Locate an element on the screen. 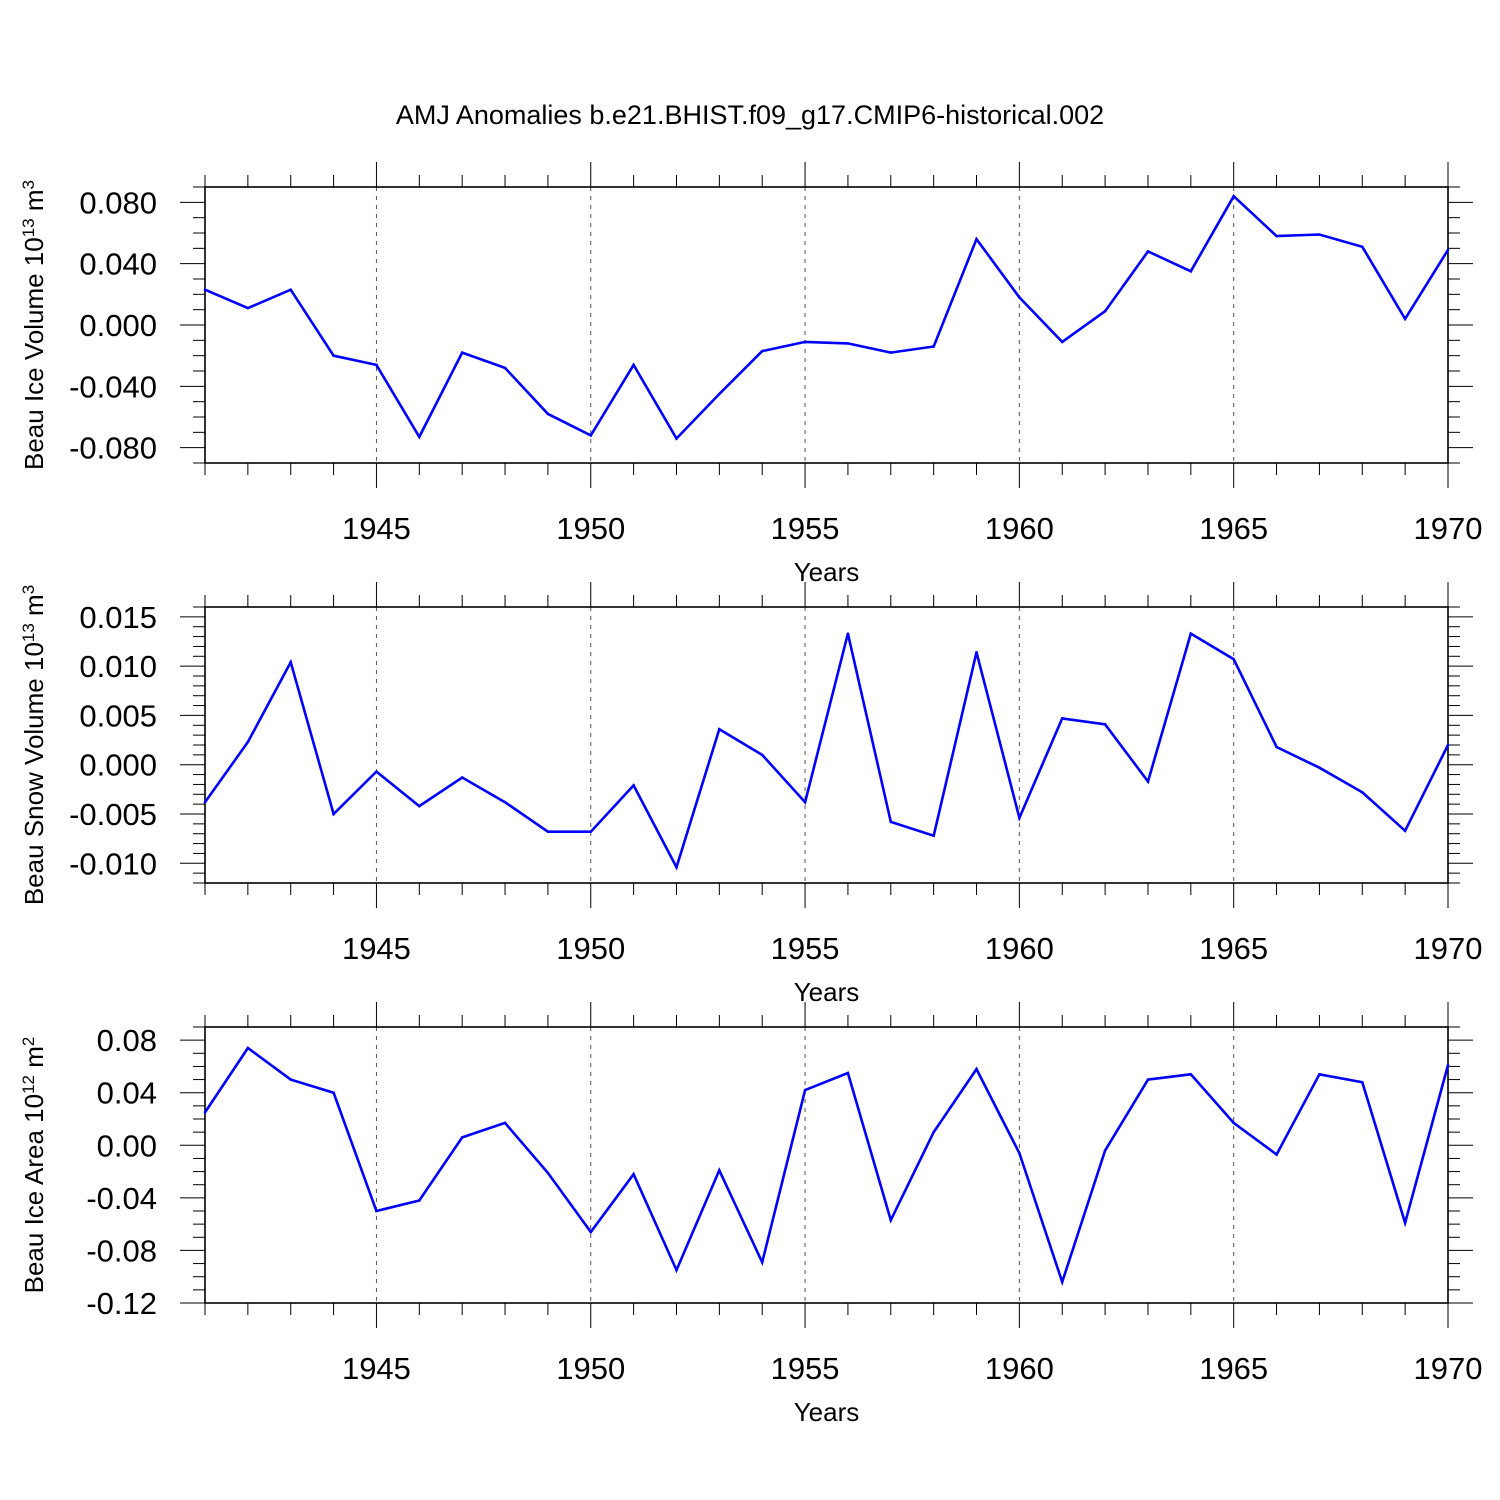 This screenshot has width=1500, height=1500. x-axis-title: Years is located at coordinates (827, 572).